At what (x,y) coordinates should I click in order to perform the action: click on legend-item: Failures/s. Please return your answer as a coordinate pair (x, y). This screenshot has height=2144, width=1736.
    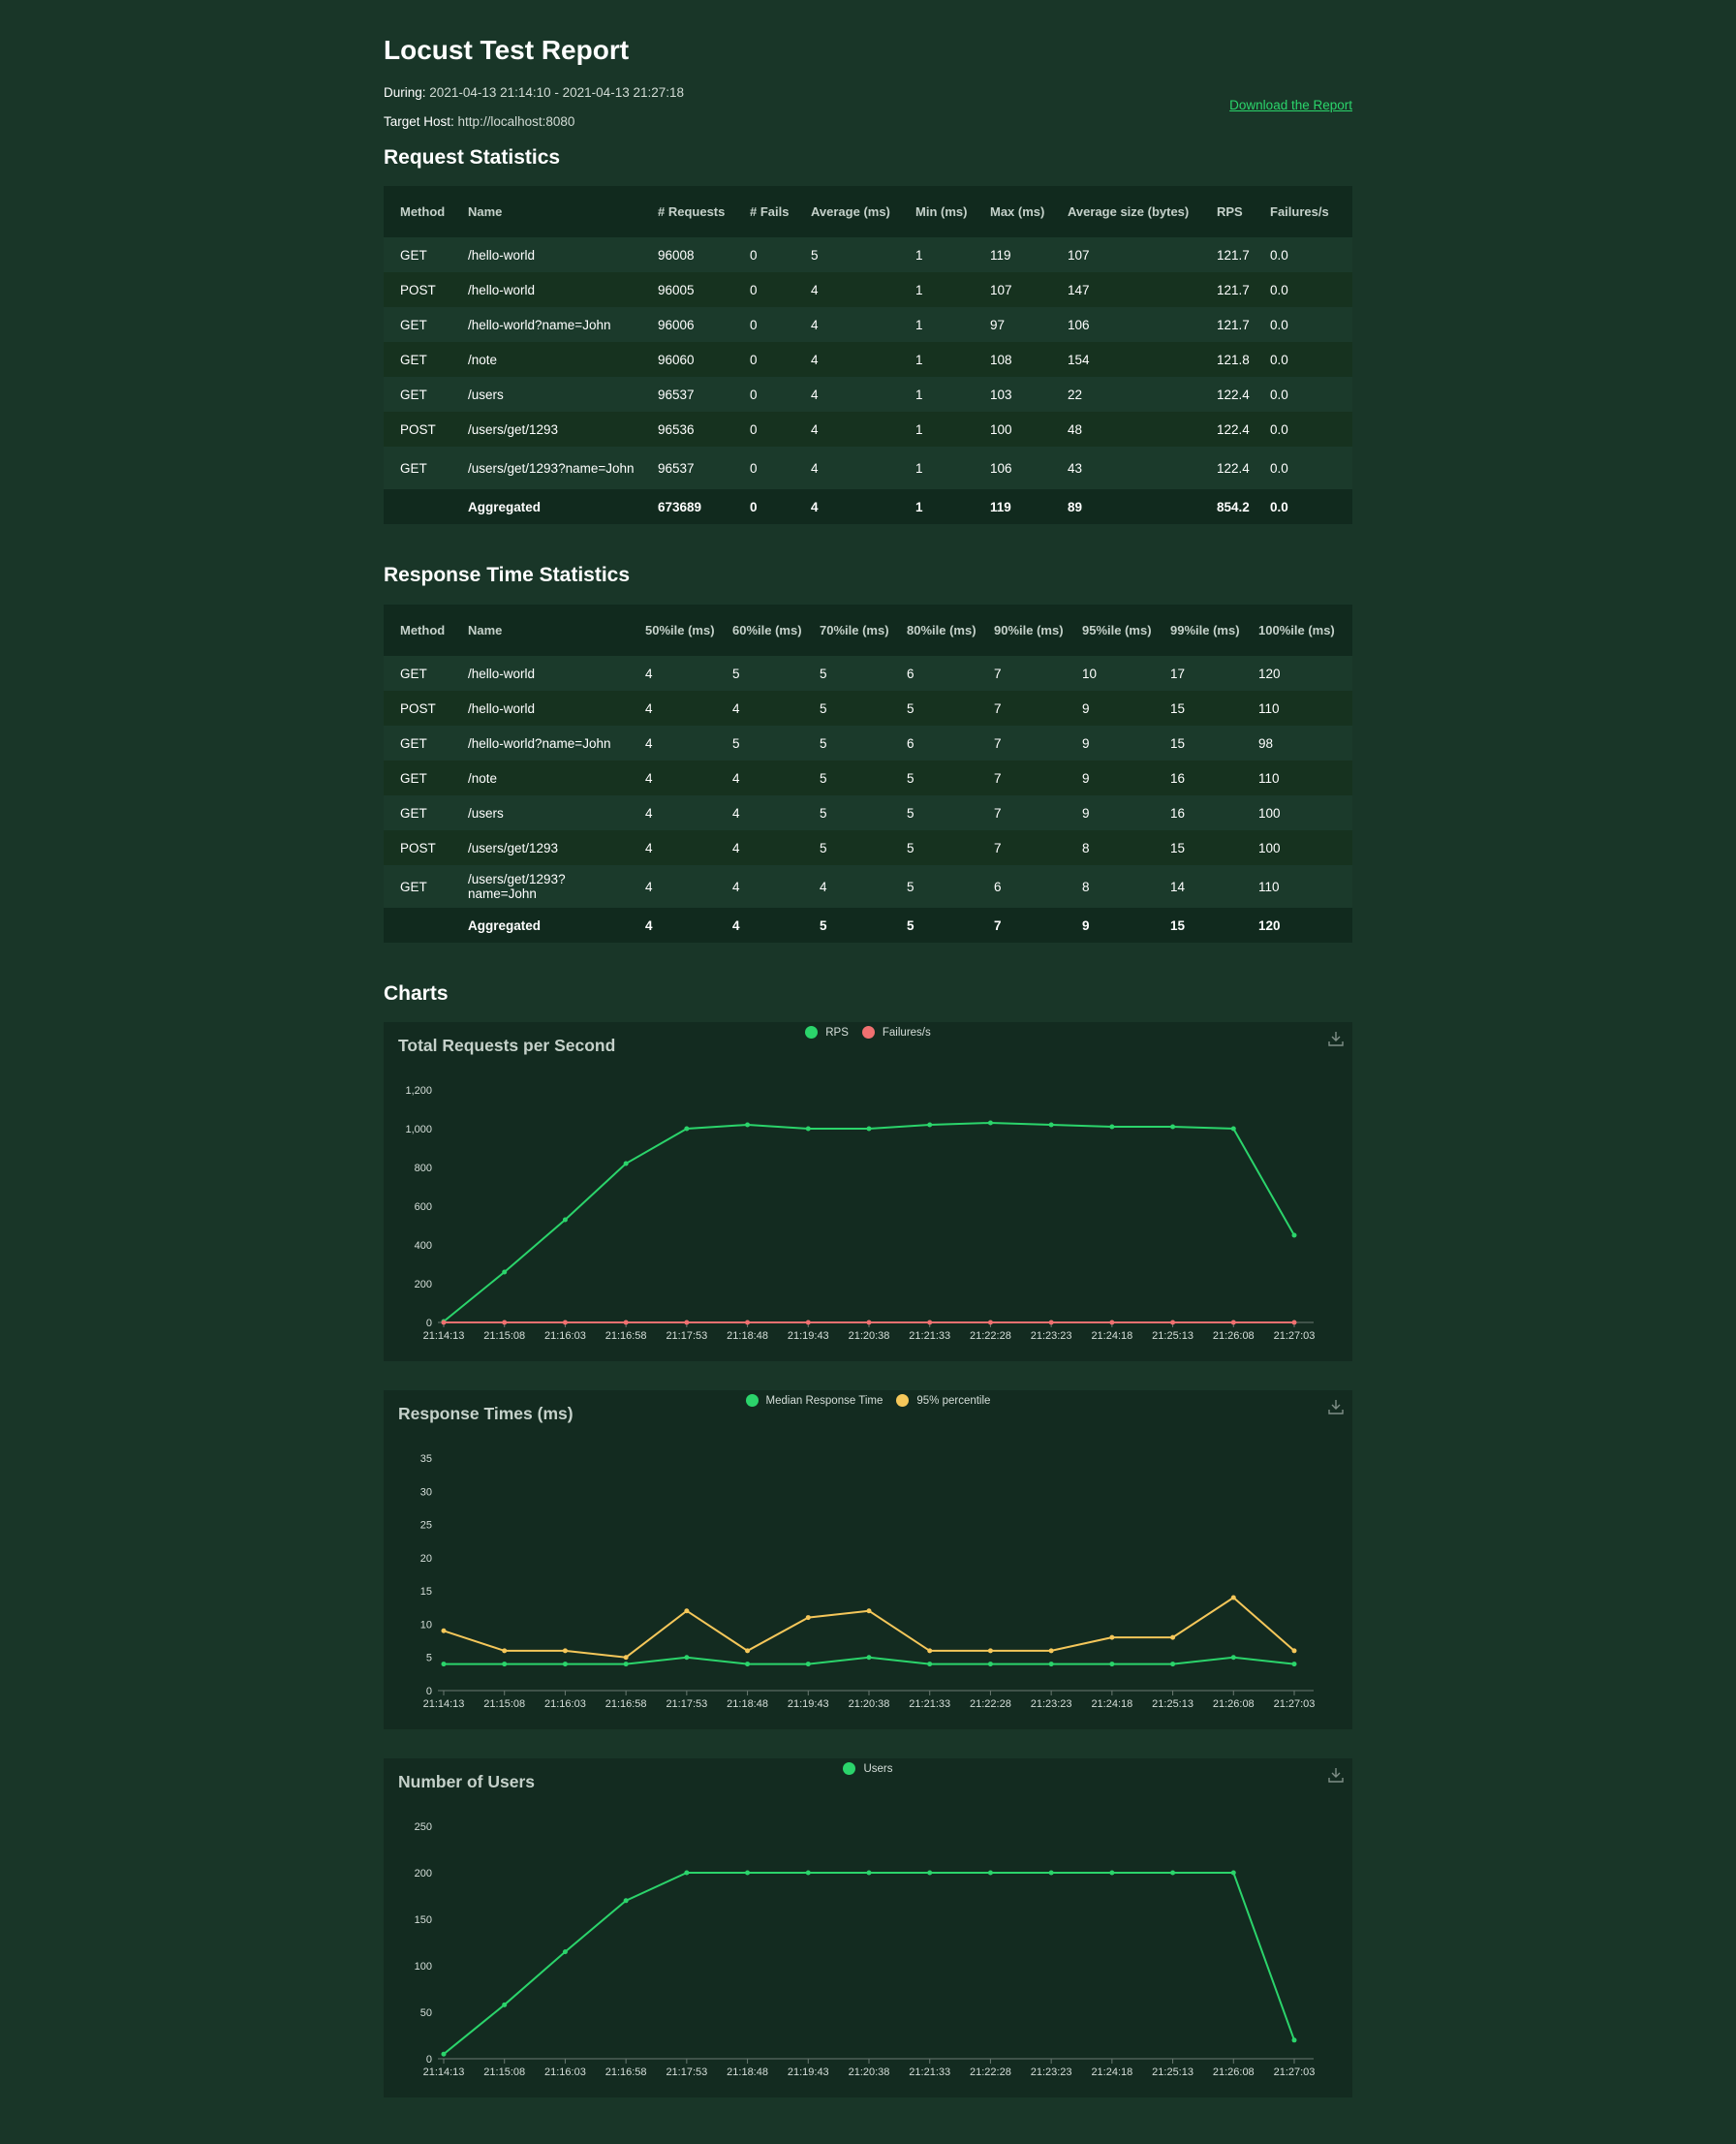
    Looking at the image, I should click on (896, 1032).